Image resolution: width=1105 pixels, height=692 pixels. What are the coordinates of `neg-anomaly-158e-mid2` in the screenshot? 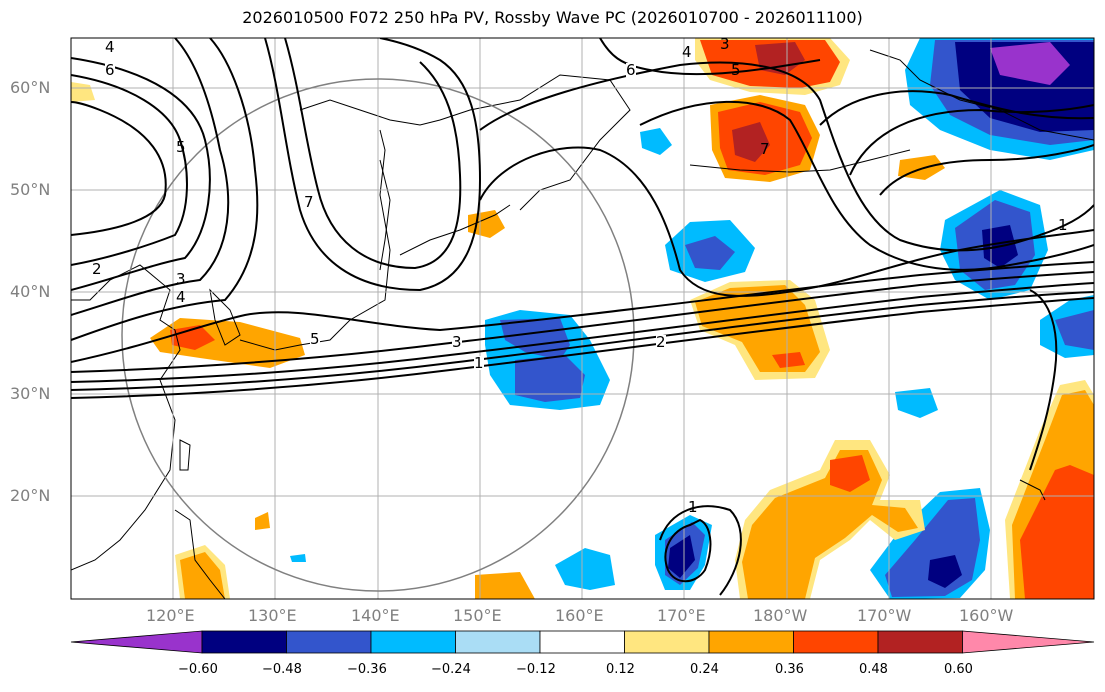 It's located at (550, 378).